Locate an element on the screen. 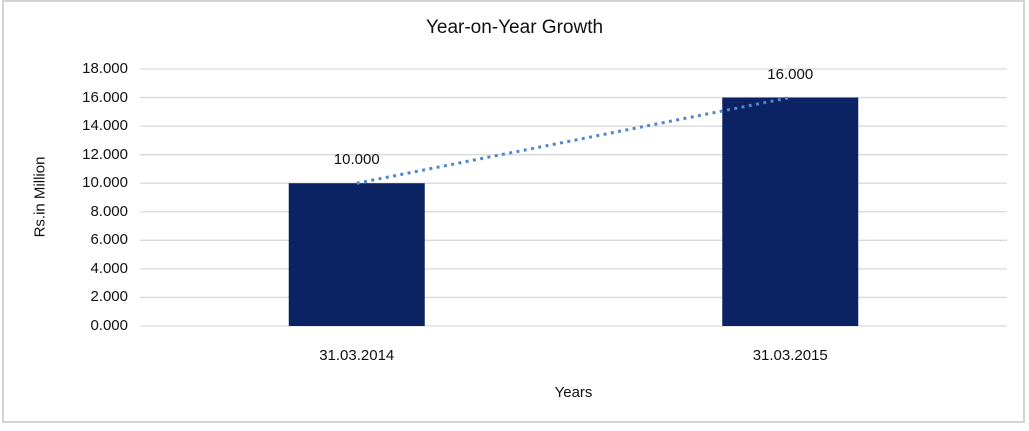 Image resolution: width=1029 pixels, height=431 pixels. data-label: 10.000 is located at coordinates (356, 160).